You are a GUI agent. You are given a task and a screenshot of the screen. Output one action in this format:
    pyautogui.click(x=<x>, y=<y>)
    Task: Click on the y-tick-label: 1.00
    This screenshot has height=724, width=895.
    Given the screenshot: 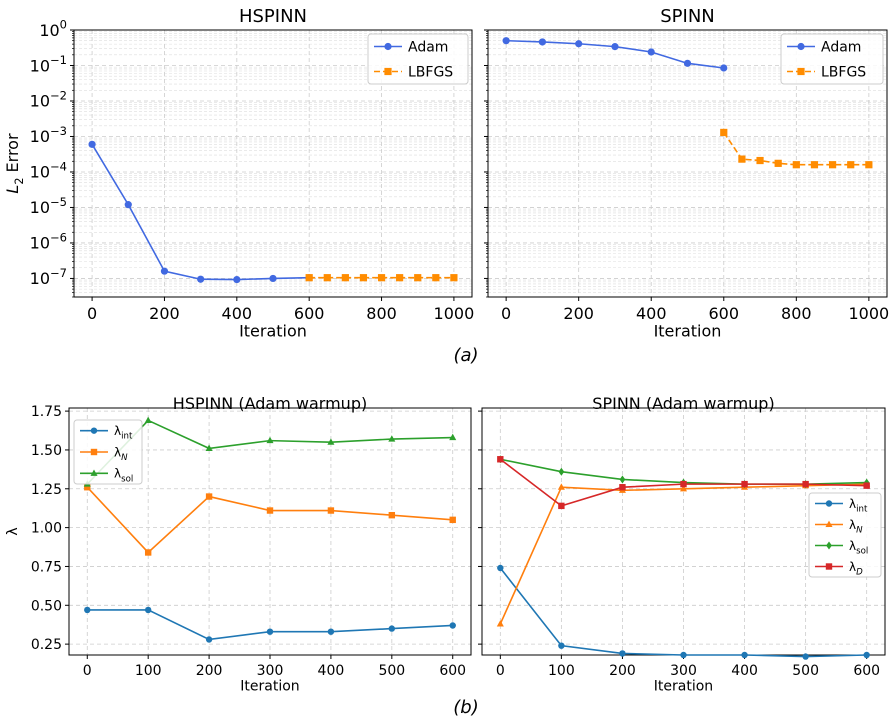 What is the action you would take?
    pyautogui.click(x=46, y=529)
    